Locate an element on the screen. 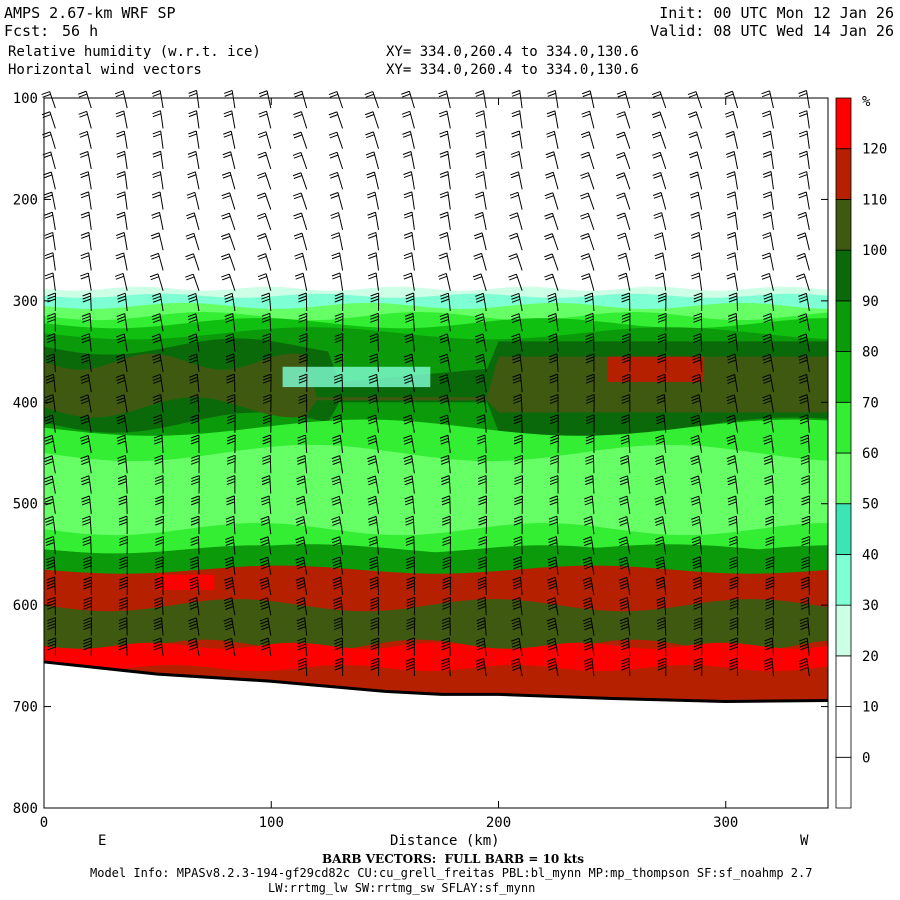  rh-patch-teal is located at coordinates (356, 377).